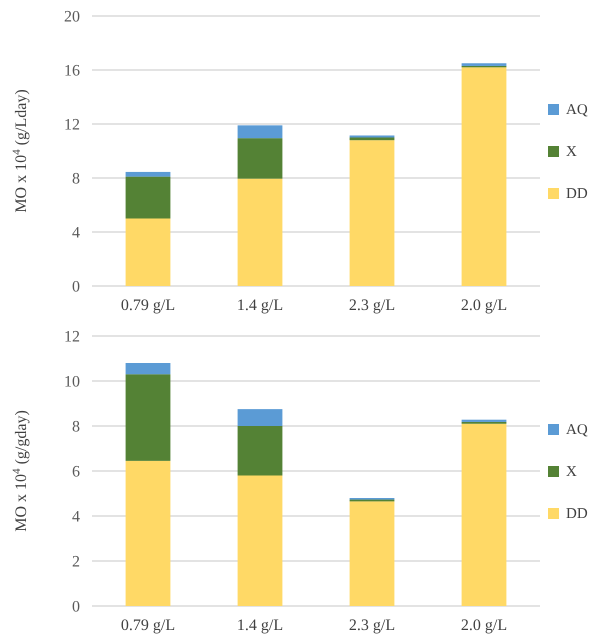  What do you see at coordinates (72, 71) in the screenshot?
I see `y-tick-label: 16` at bounding box center [72, 71].